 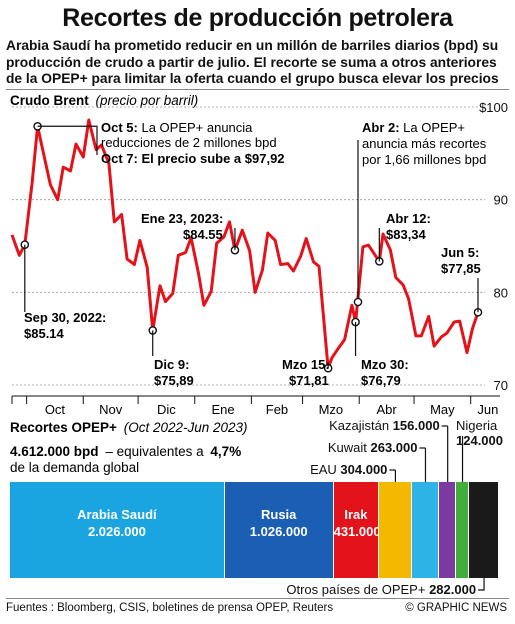 What do you see at coordinates (456, 608) in the screenshot?
I see `footer-credit: © GRAPHIC NEWS` at bounding box center [456, 608].